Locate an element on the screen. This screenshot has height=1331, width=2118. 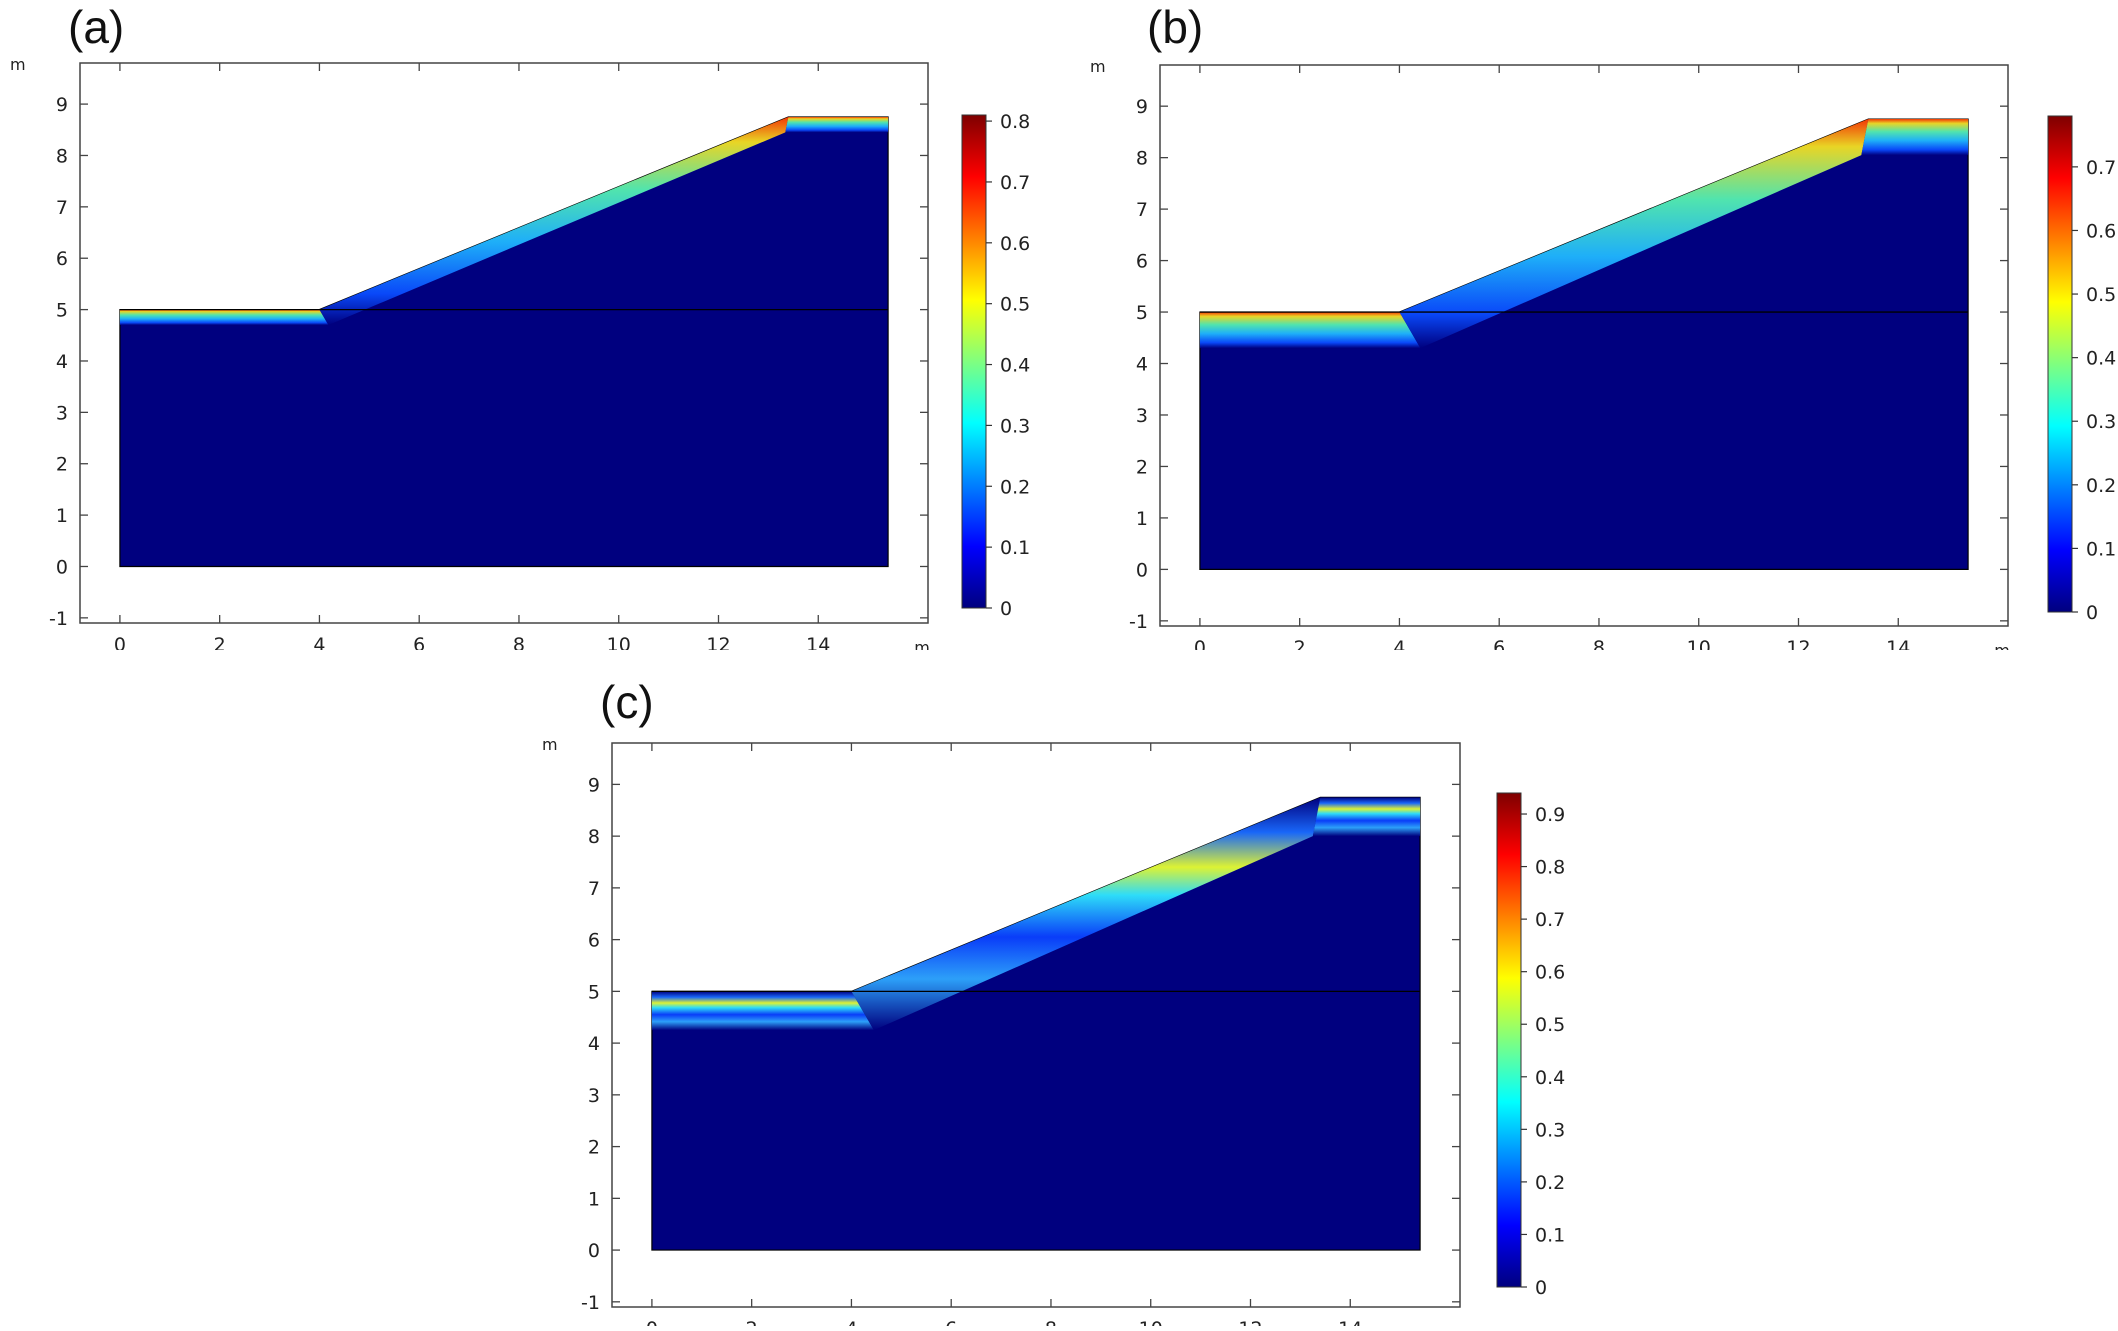
colorbar-tick-label: 0.8 is located at coordinates (1015, 122).